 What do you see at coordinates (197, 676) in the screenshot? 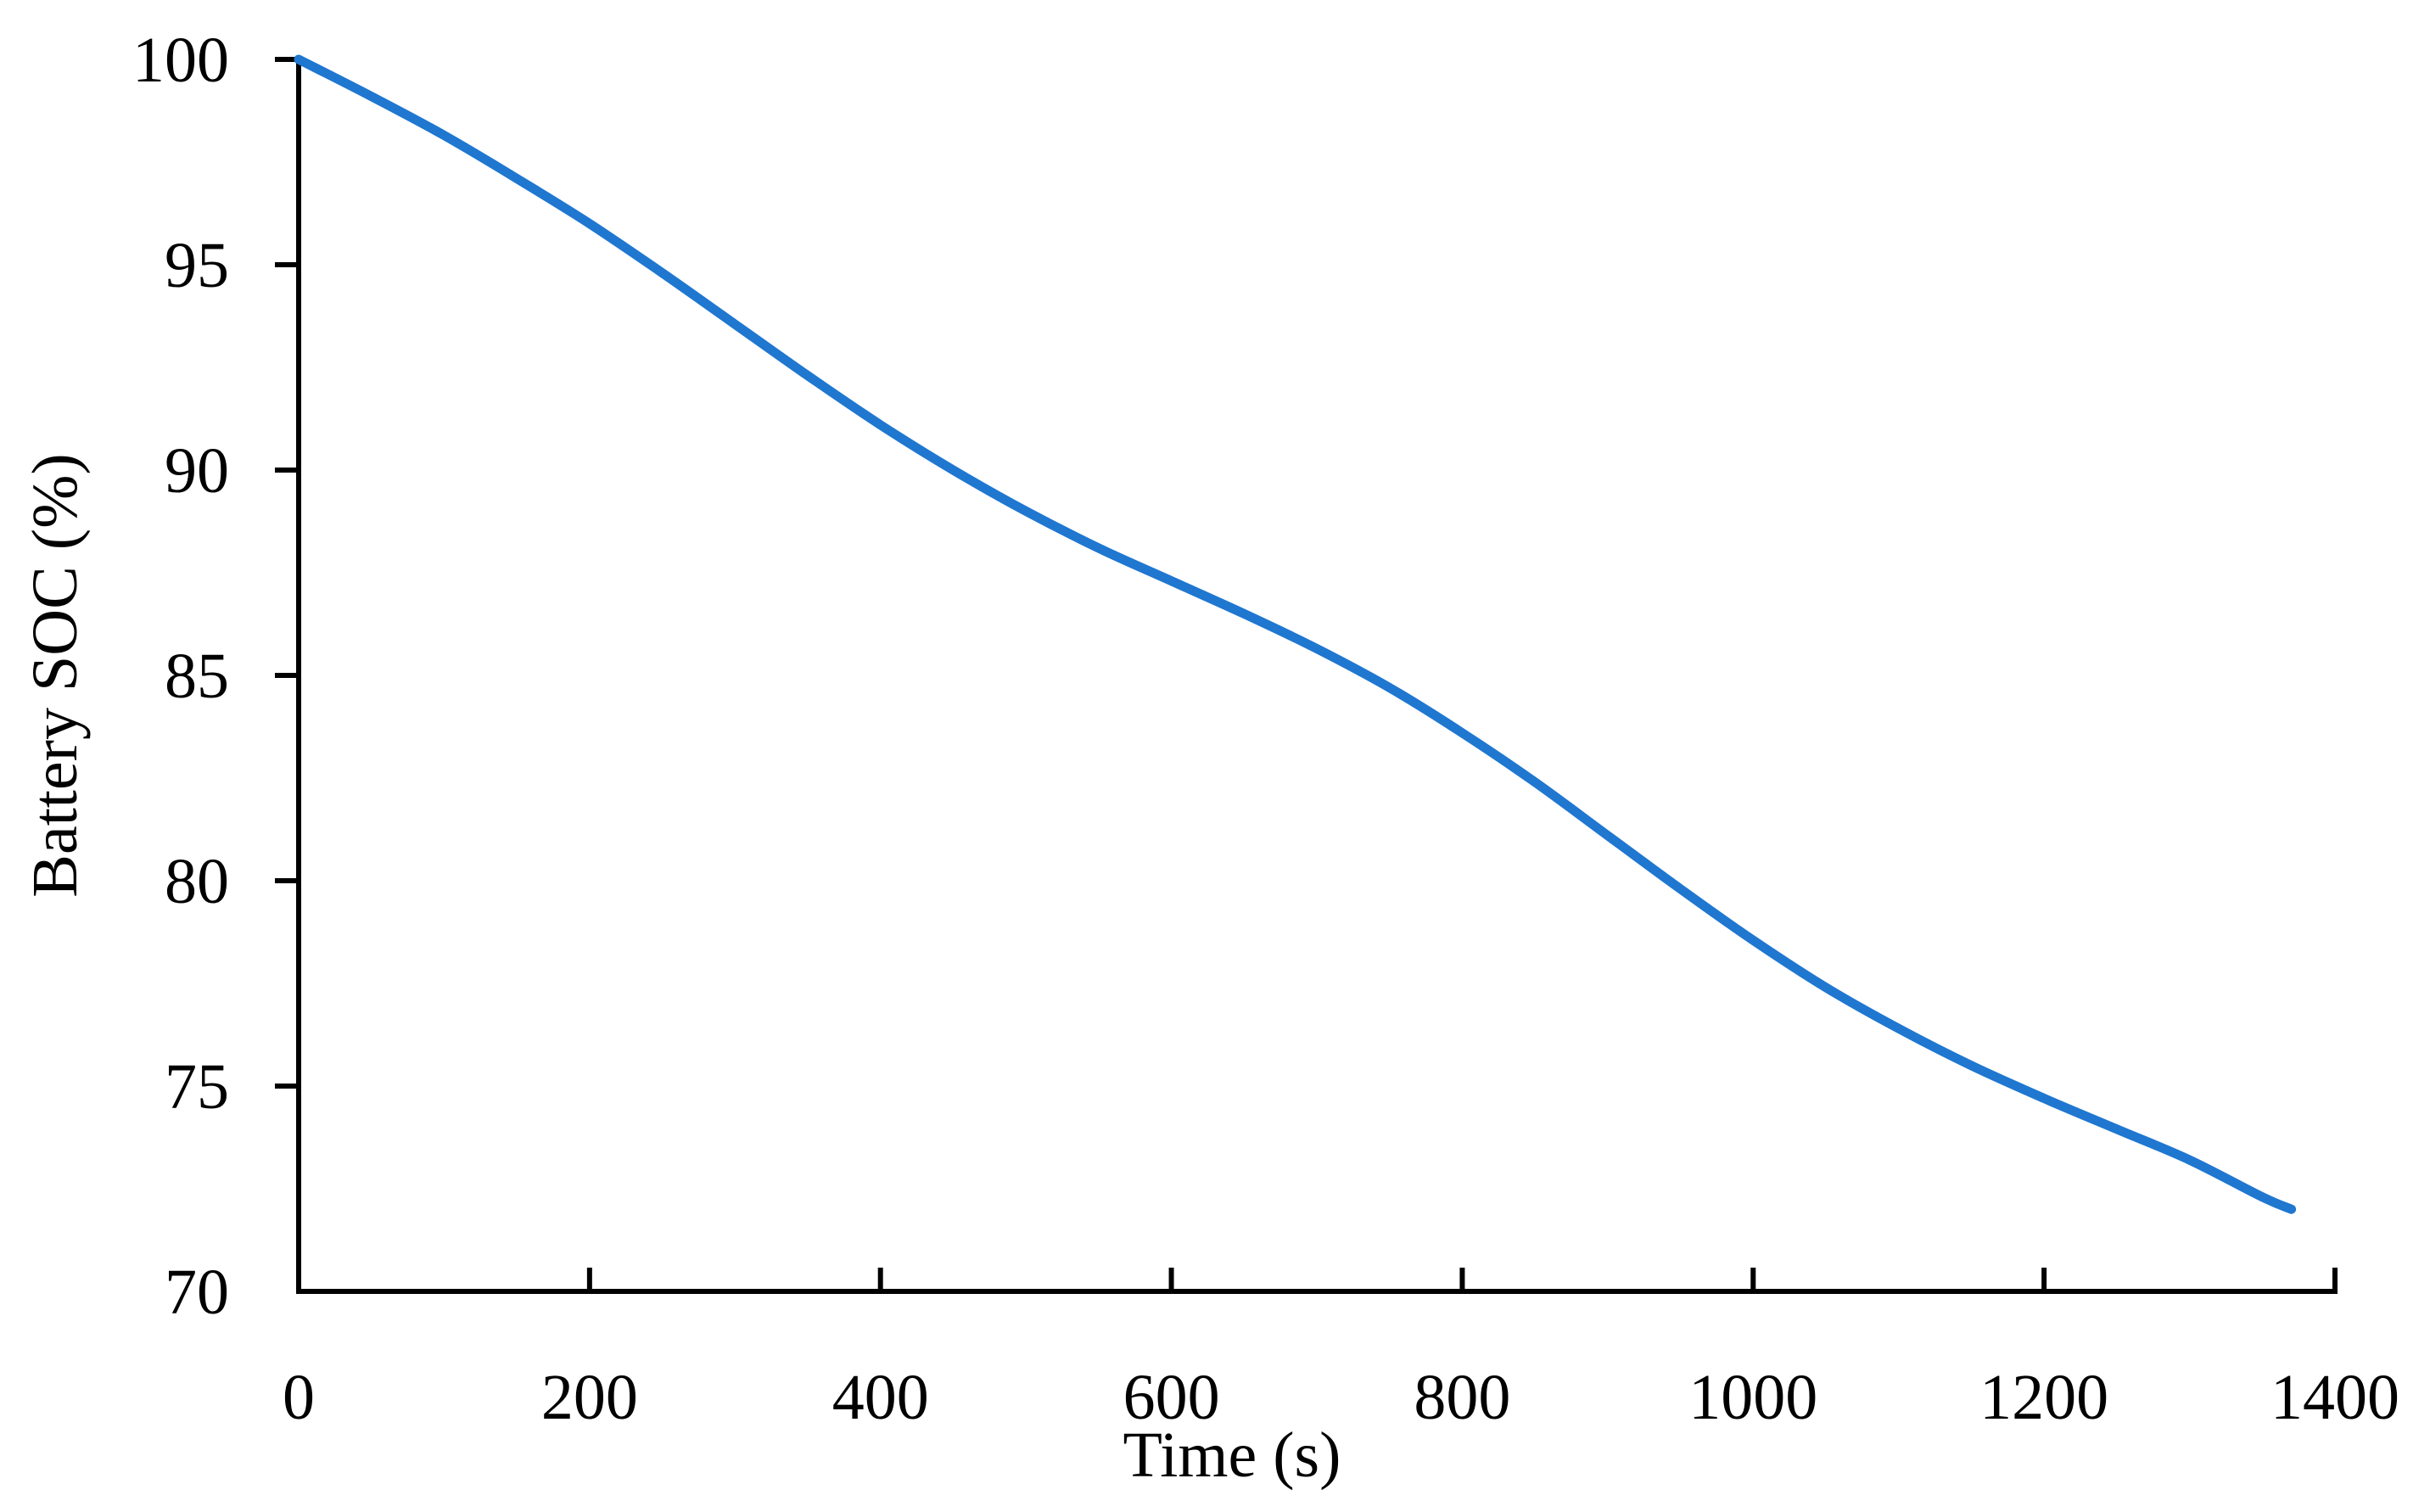
I see `y-tick-label: 85` at bounding box center [197, 676].